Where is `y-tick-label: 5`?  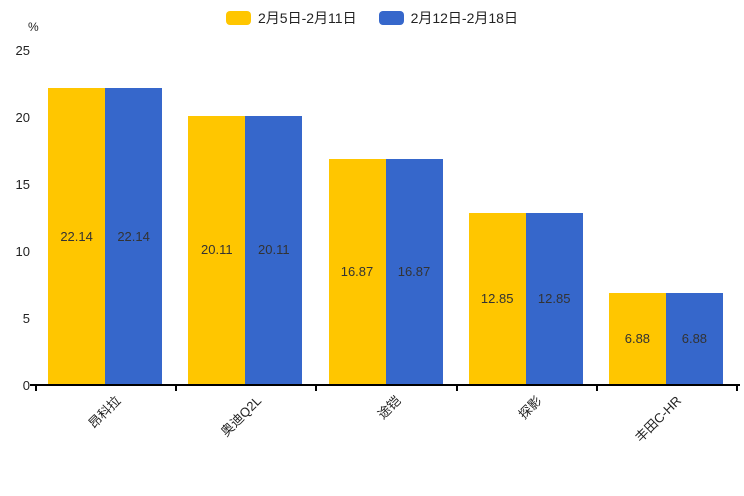
y-tick-label: 5 is located at coordinates (26, 318).